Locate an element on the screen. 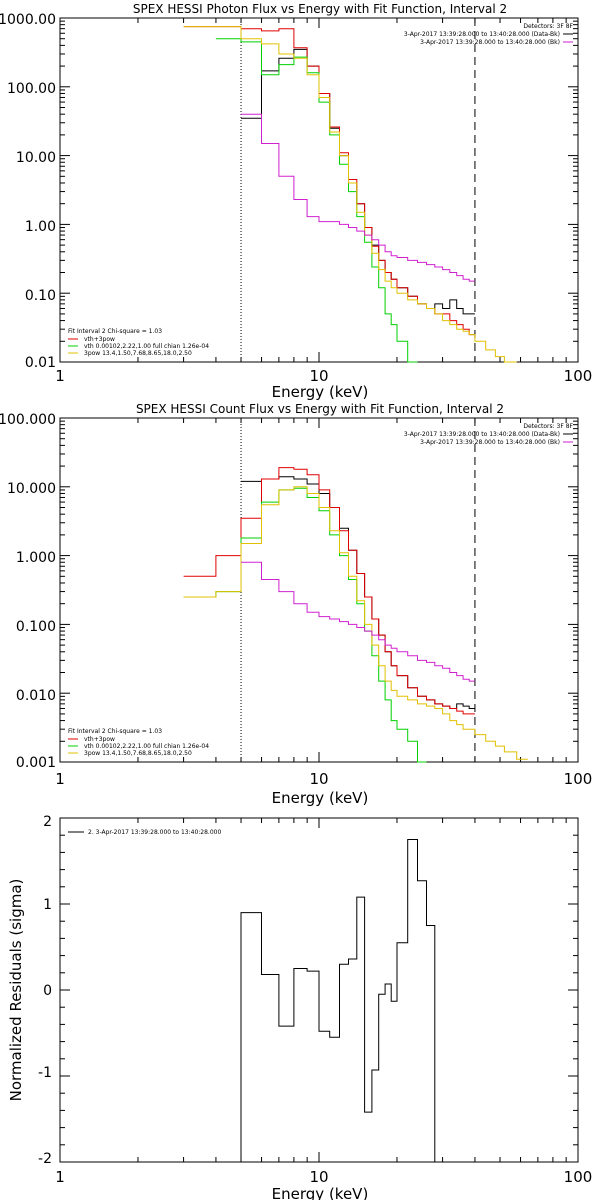 The width and height of the screenshot is (600, 1200). count-flux-legend-fit: Fit Interval 2 Chi-square = 1.03 is located at coordinates (115, 731).